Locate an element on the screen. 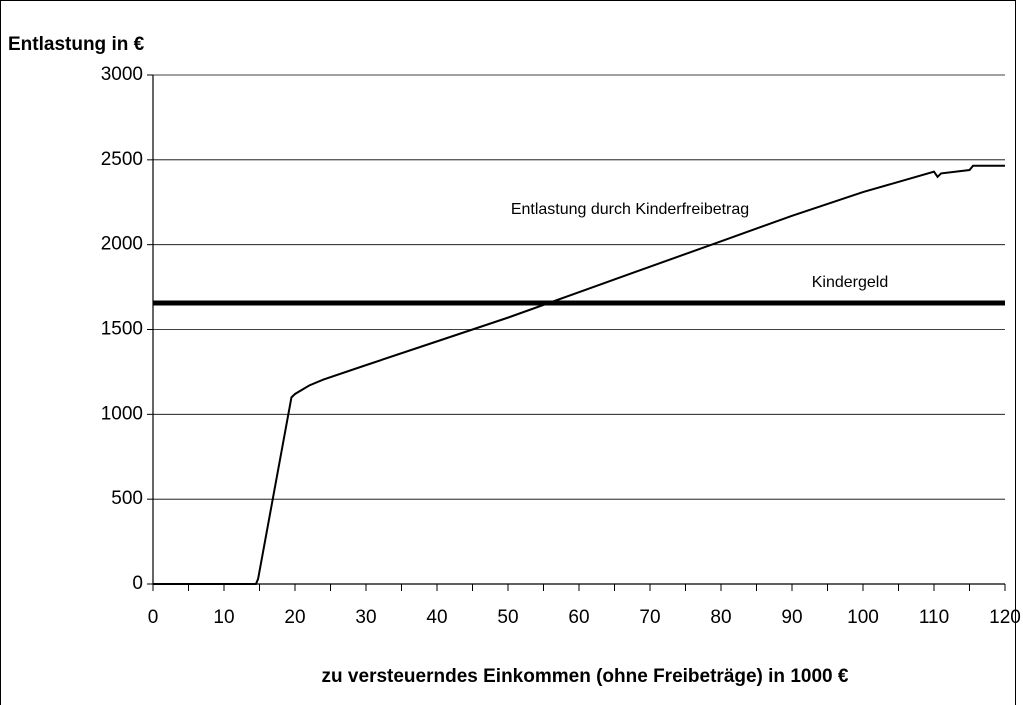 The height and width of the screenshot is (705, 1023). x-tick-label: 110 is located at coordinates (934, 617).